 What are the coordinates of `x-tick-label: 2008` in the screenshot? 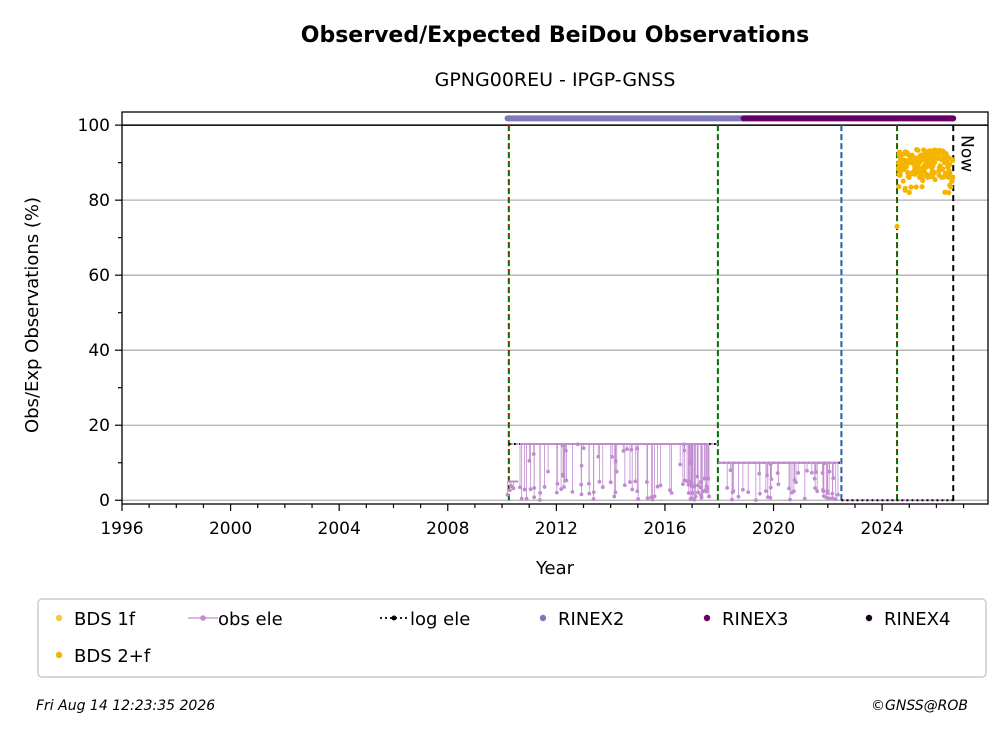 It's located at (447, 529).